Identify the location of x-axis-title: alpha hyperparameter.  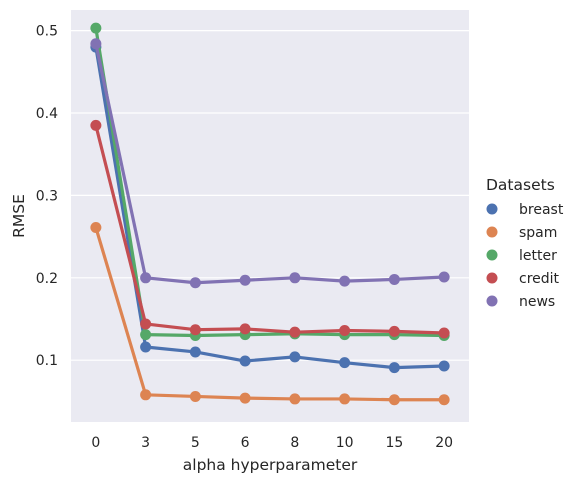
(270, 465).